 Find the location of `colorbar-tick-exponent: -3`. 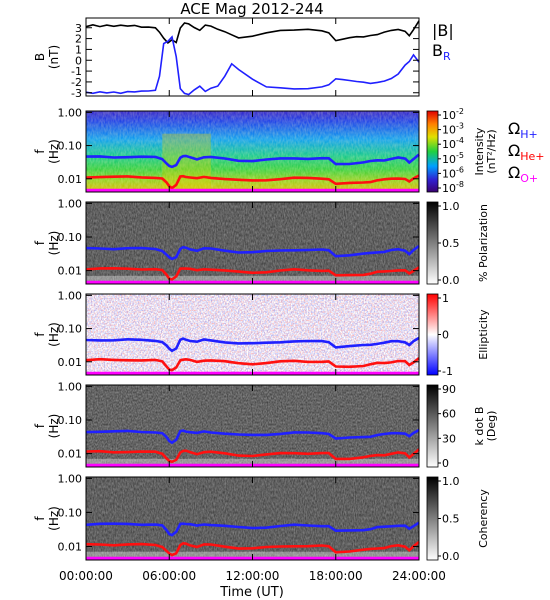

colorbar-tick-exponent: -3 is located at coordinates (460, 126).